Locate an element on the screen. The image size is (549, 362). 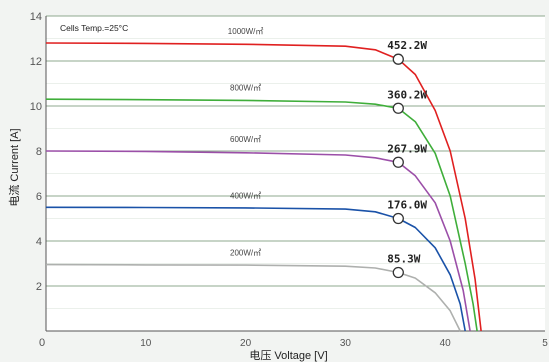
y-tick-label: 14 is located at coordinates (36, 17).